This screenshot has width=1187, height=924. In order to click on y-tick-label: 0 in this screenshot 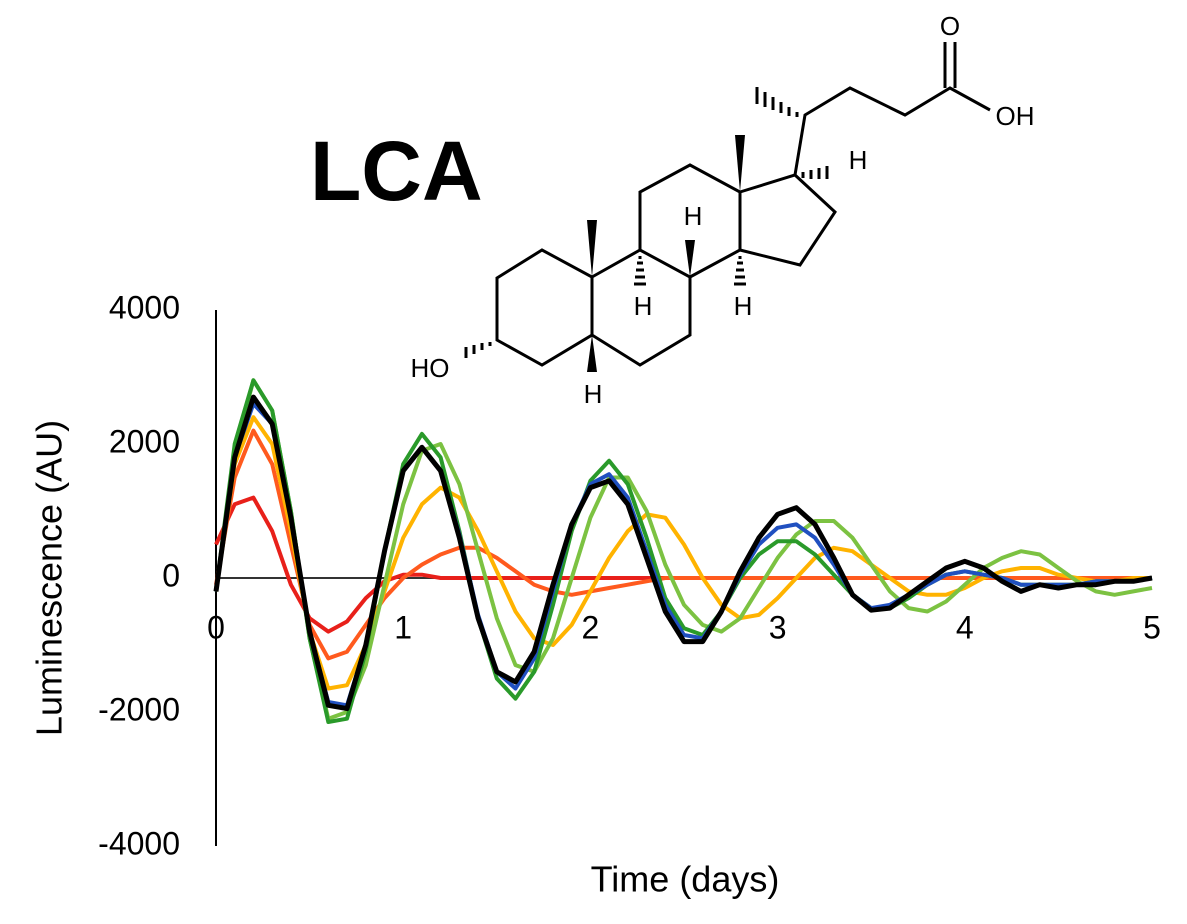, I will do `click(171, 575)`.